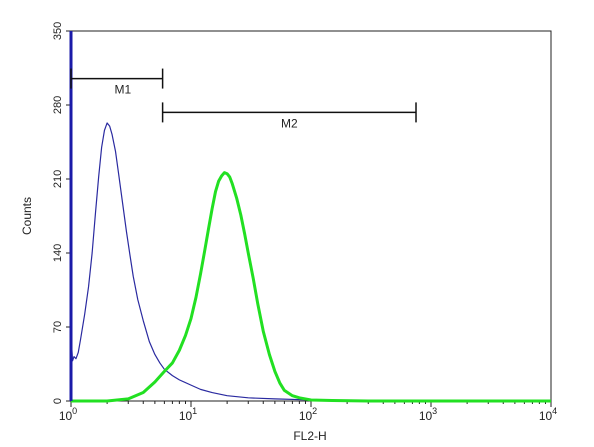  I want to click on x-axis-label: FL2-H, so click(309, 436).